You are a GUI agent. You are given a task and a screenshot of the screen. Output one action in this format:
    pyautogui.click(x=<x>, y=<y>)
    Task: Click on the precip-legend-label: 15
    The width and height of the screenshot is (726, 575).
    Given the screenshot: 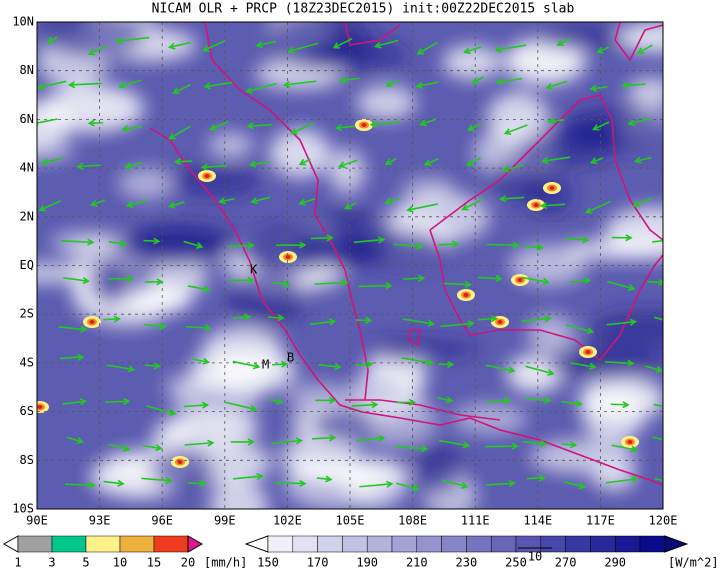 What is the action you would take?
    pyautogui.click(x=154, y=563)
    